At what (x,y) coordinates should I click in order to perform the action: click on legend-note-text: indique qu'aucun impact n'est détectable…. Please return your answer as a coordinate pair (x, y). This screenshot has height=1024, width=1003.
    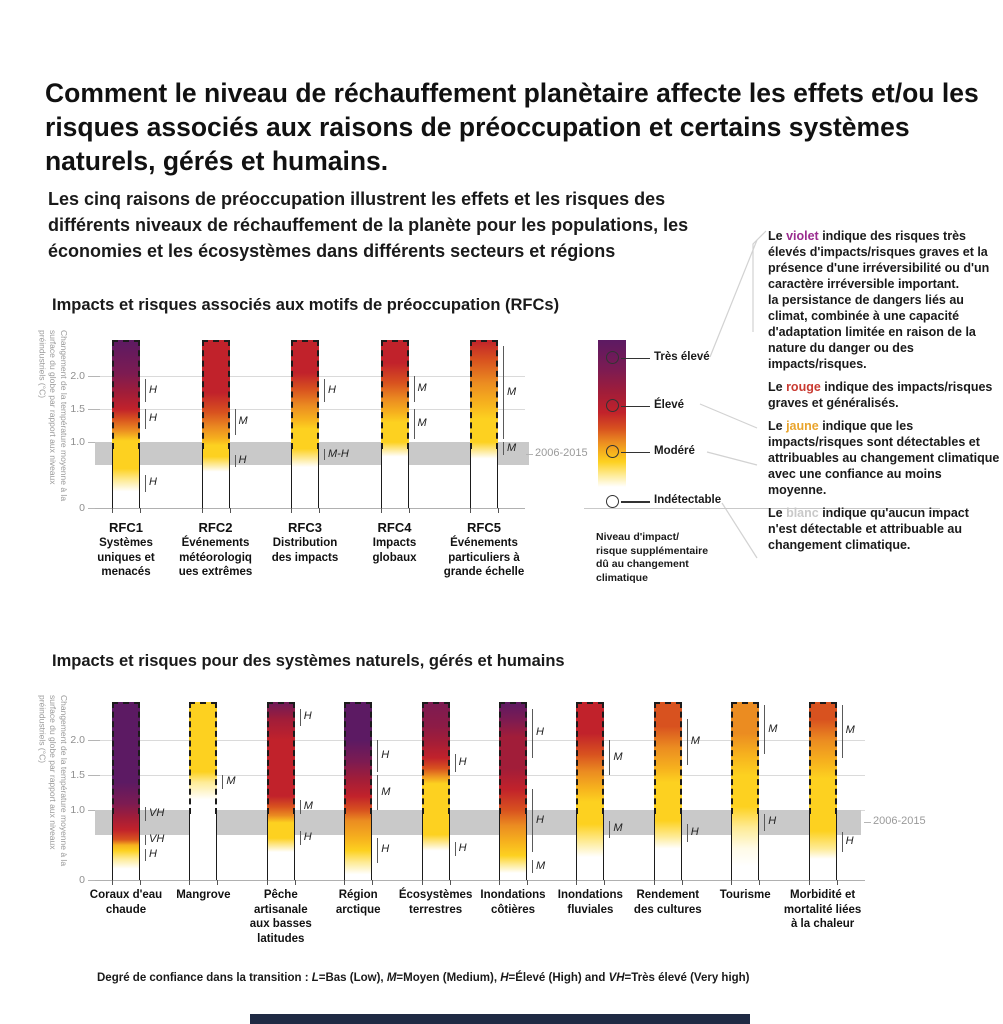
    Looking at the image, I should click on (868, 529).